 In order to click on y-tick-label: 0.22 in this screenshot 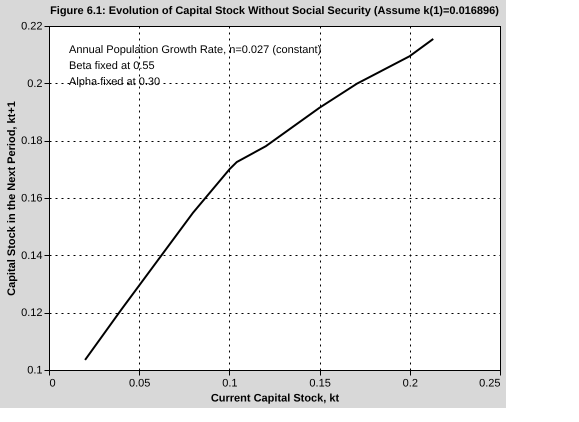, I will do `click(31, 26)`.